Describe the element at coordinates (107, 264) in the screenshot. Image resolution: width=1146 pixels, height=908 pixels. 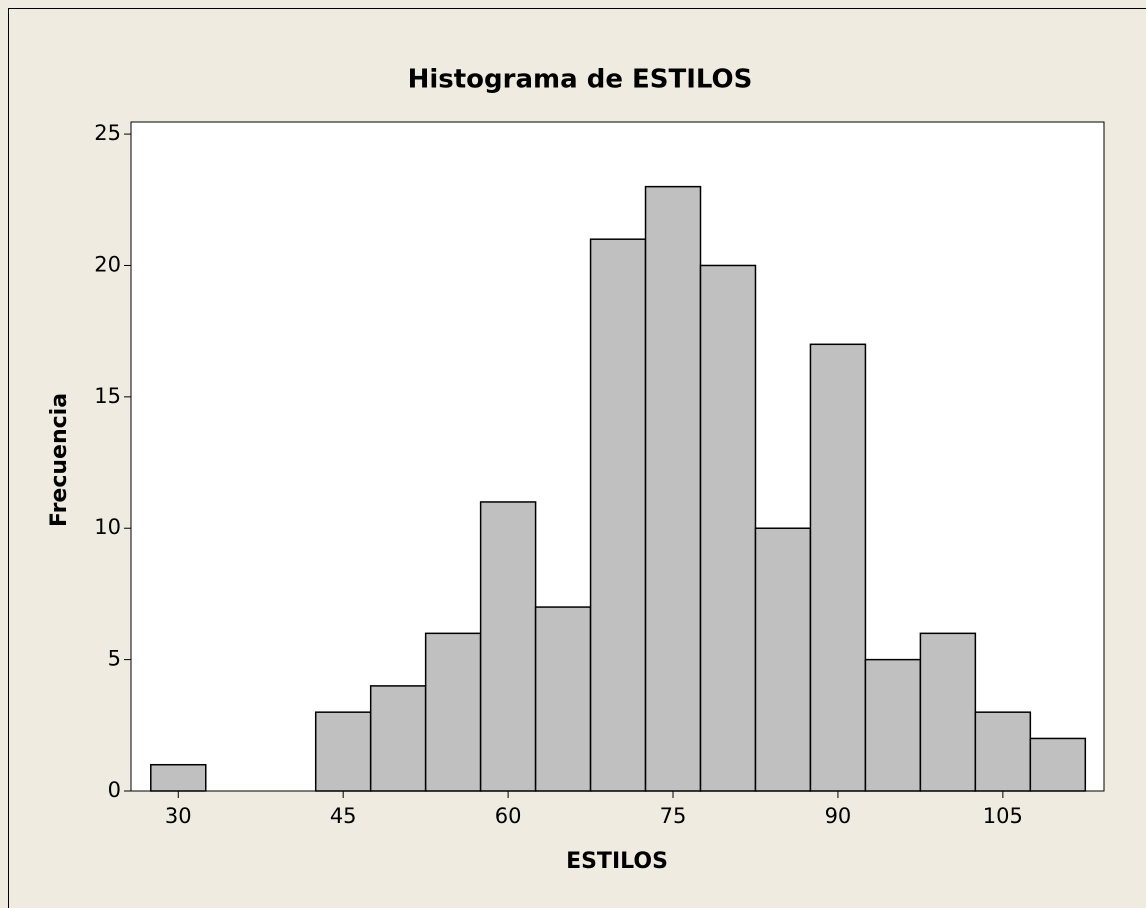
I see `y-tick-label: 20` at that location.